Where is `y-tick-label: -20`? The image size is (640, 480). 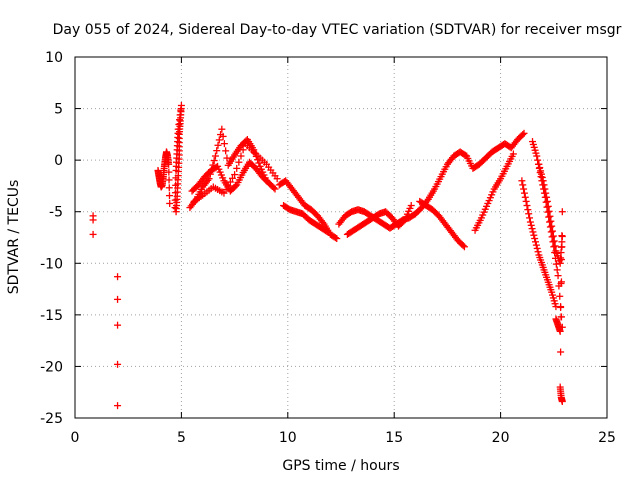 y-tick-label: -20 is located at coordinates (51, 367).